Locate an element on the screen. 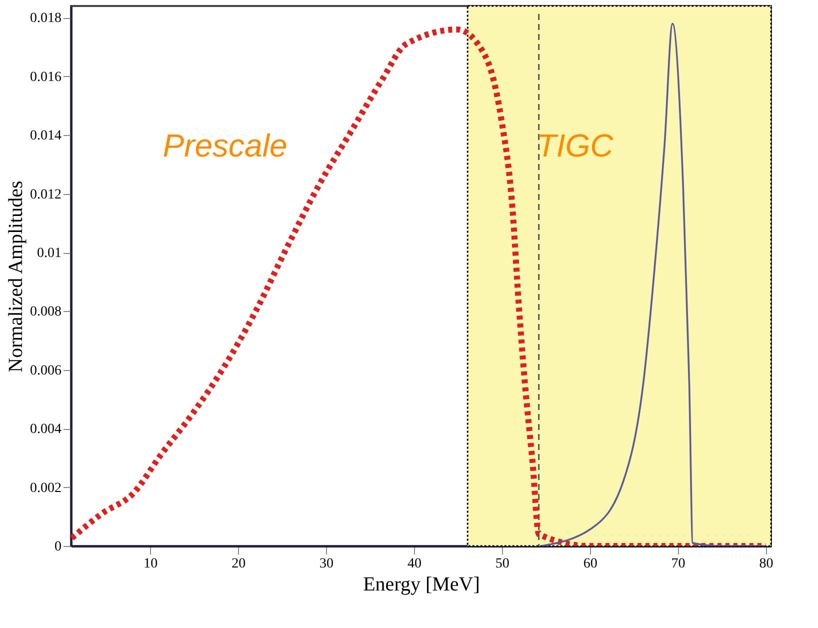 The height and width of the screenshot is (628, 818). y-tick-label: 0.014 is located at coordinates (46, 136).